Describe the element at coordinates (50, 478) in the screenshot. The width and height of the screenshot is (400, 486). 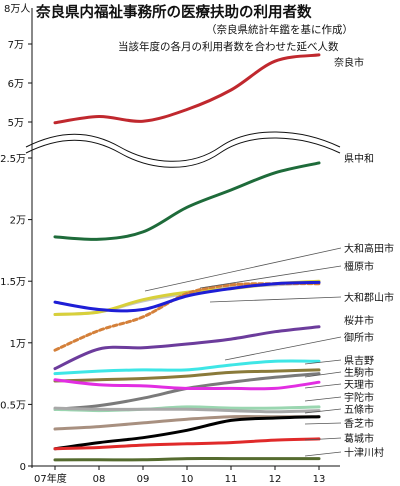
I see `x-tick-label: 07年度` at that location.